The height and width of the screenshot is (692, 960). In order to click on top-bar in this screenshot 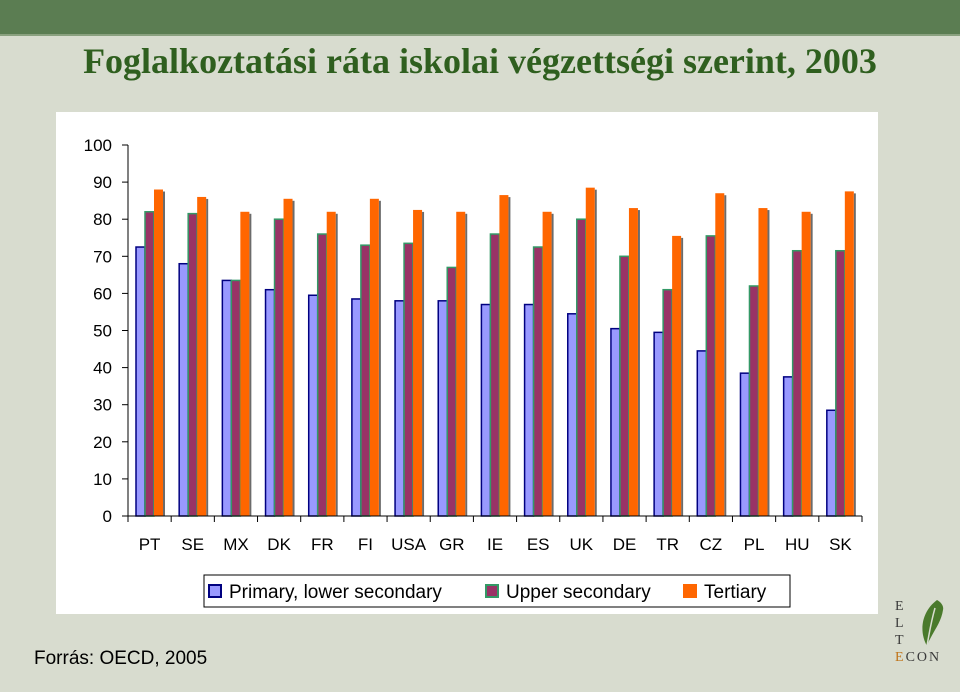, I will do `click(480, 18)`.